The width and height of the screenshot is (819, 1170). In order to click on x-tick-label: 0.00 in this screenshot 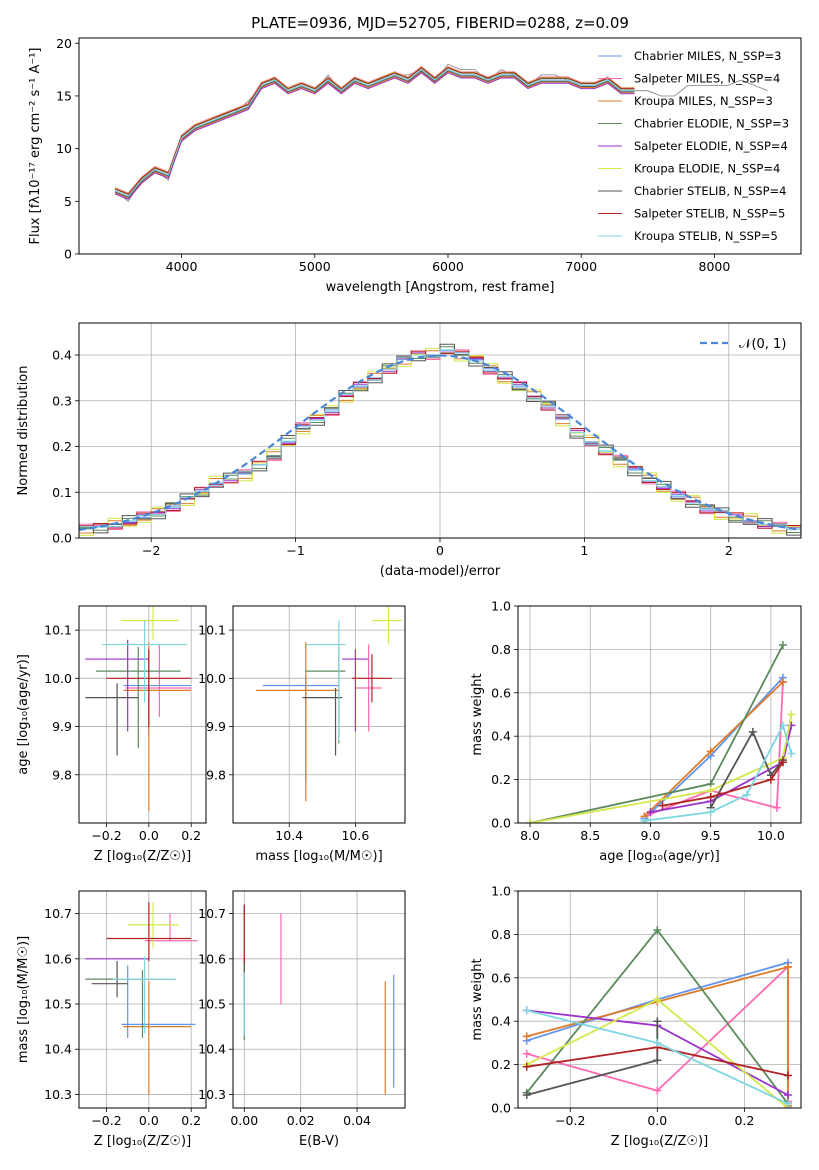, I will do `click(244, 1120)`.